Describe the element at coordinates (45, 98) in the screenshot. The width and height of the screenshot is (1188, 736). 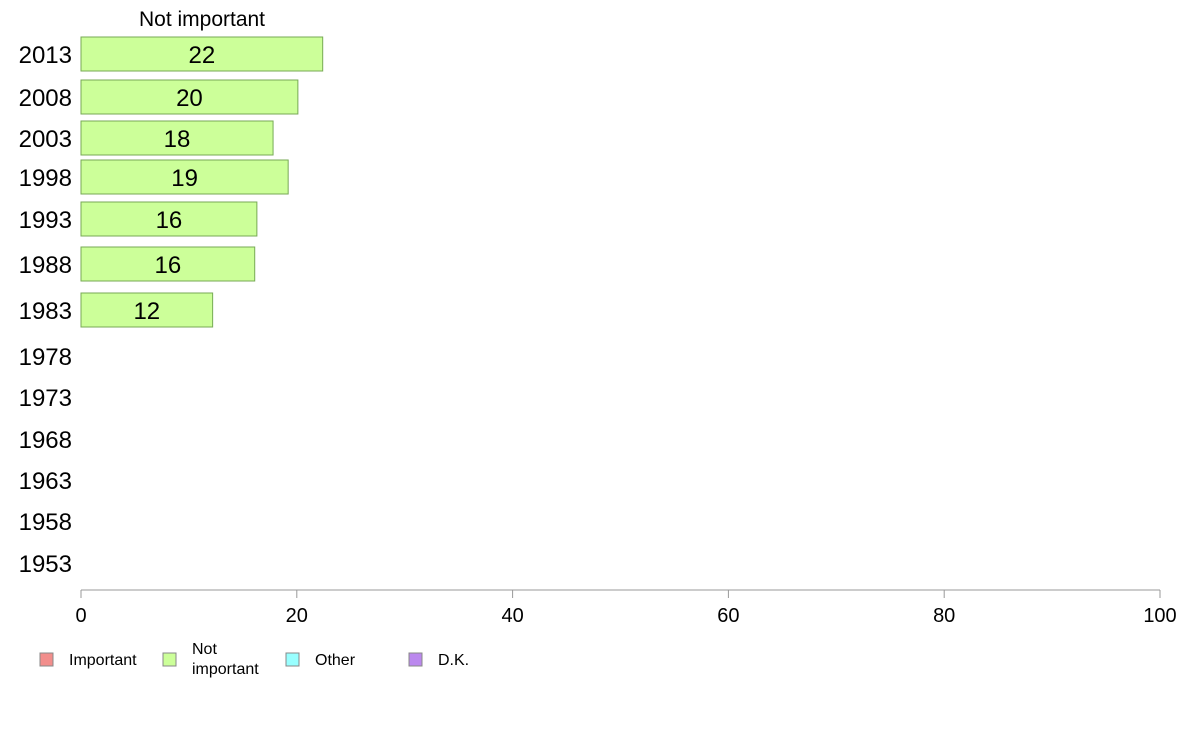
I see `year-label-2008: 2008` at that location.